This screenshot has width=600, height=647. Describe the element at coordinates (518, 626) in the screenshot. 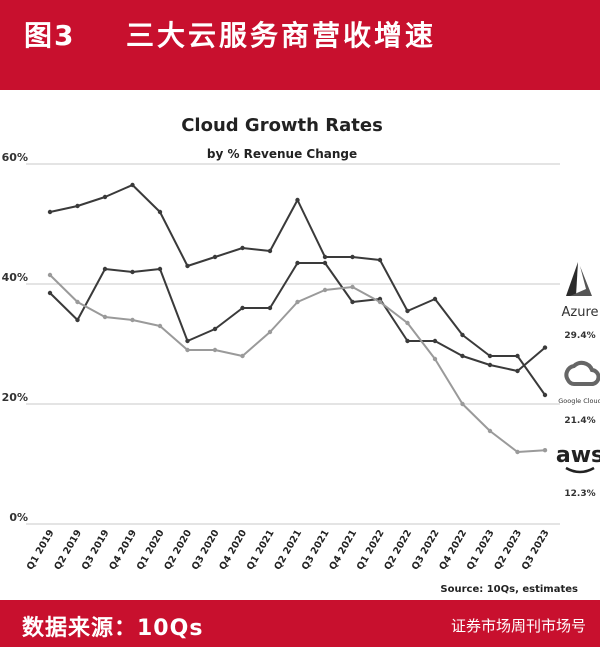

I see `watermark-text: 证券市场周刊市场号` at that location.